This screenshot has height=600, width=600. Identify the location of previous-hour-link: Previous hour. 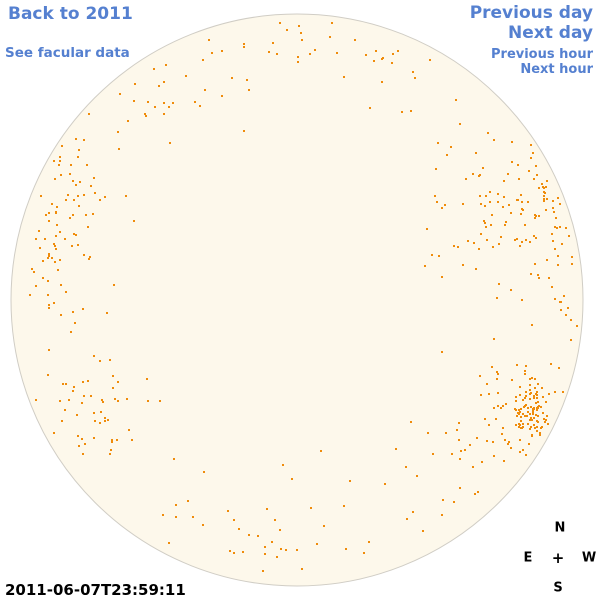
(542, 54).